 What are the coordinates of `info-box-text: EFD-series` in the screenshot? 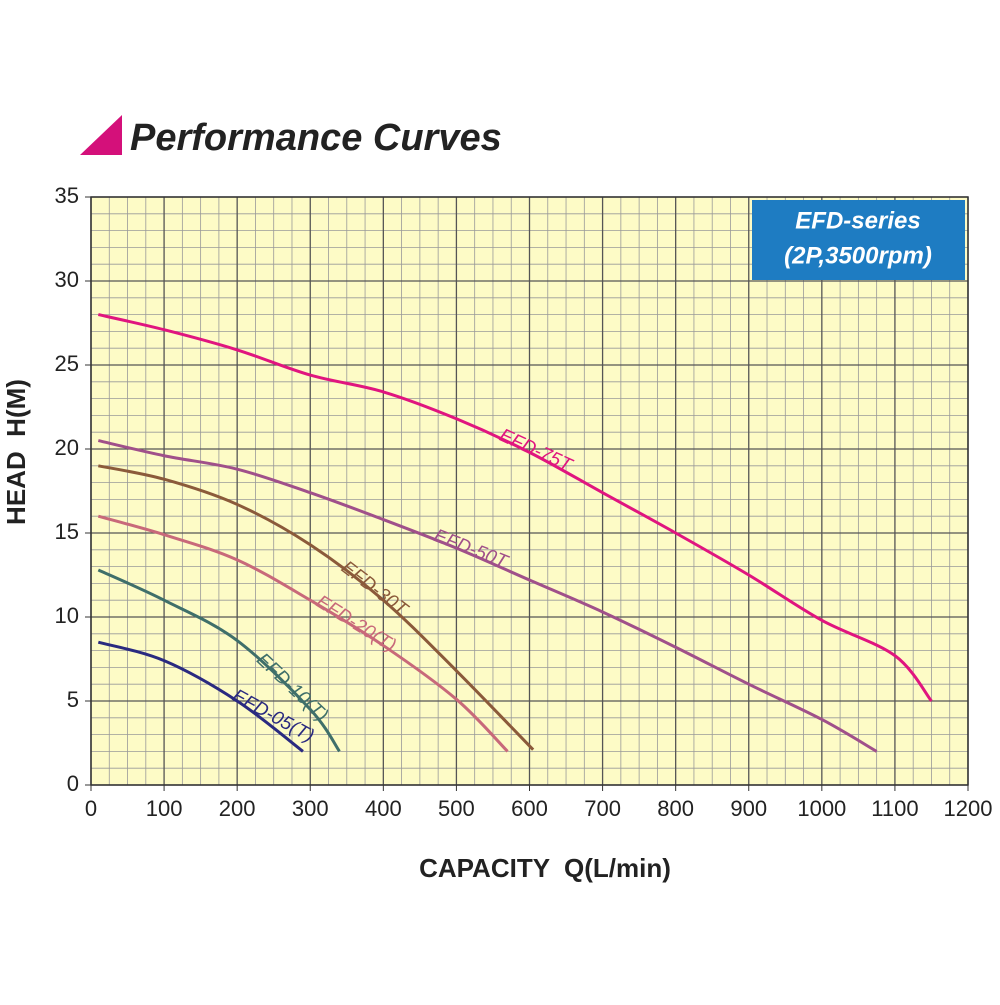 It's located at (857, 220).